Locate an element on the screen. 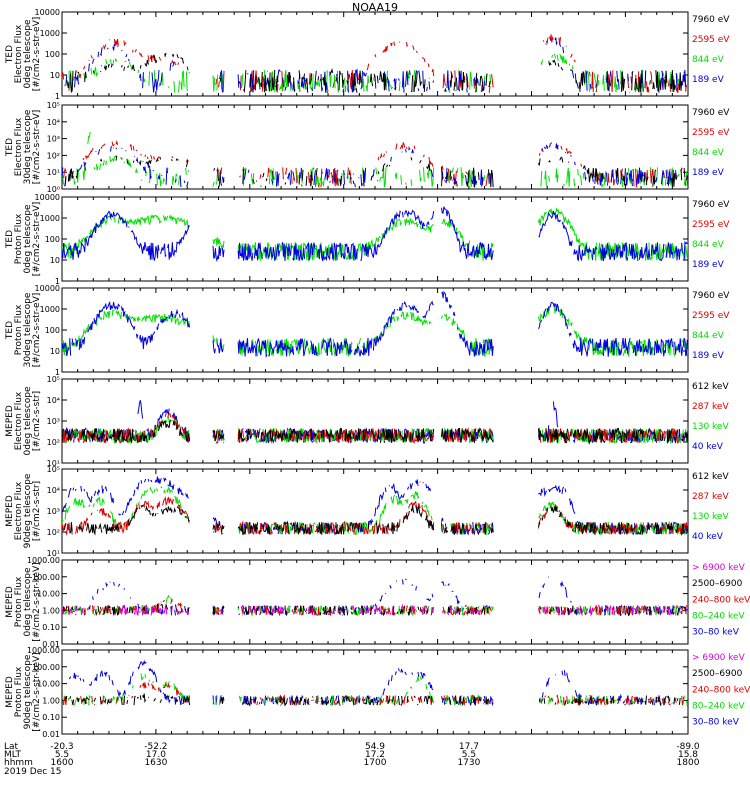  legend-entry: 2595 eV is located at coordinates (711, 133).